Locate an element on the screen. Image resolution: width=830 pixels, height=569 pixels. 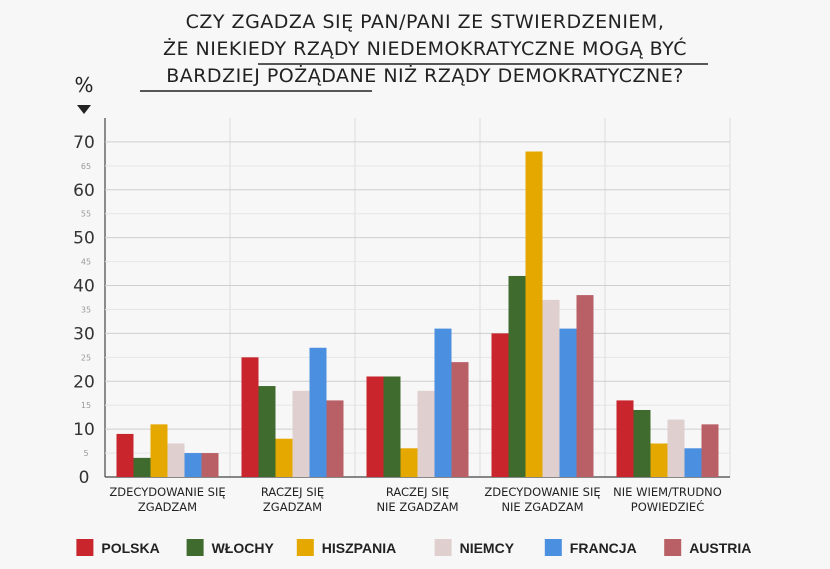
legend-label: HISZPANIA is located at coordinates (359, 548).